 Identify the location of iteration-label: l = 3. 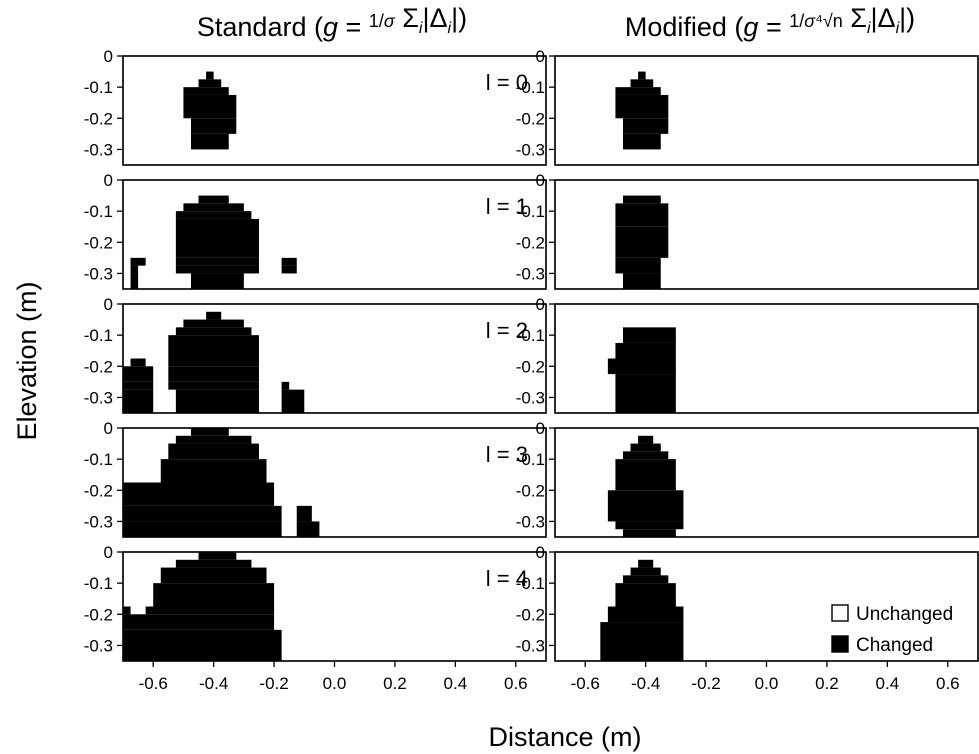
(507, 454).